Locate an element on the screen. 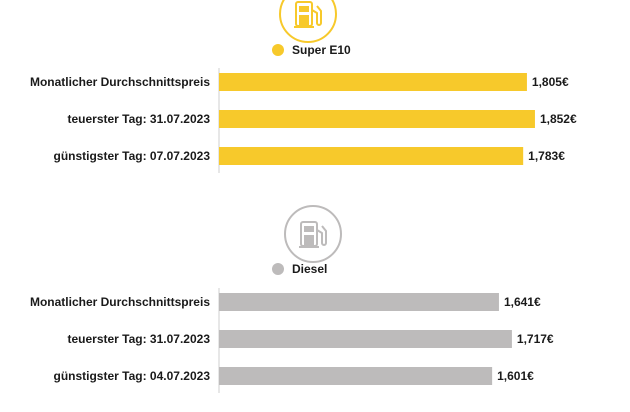 This screenshot has width=630, height=412. value-label: 1,805€ is located at coordinates (550, 82).